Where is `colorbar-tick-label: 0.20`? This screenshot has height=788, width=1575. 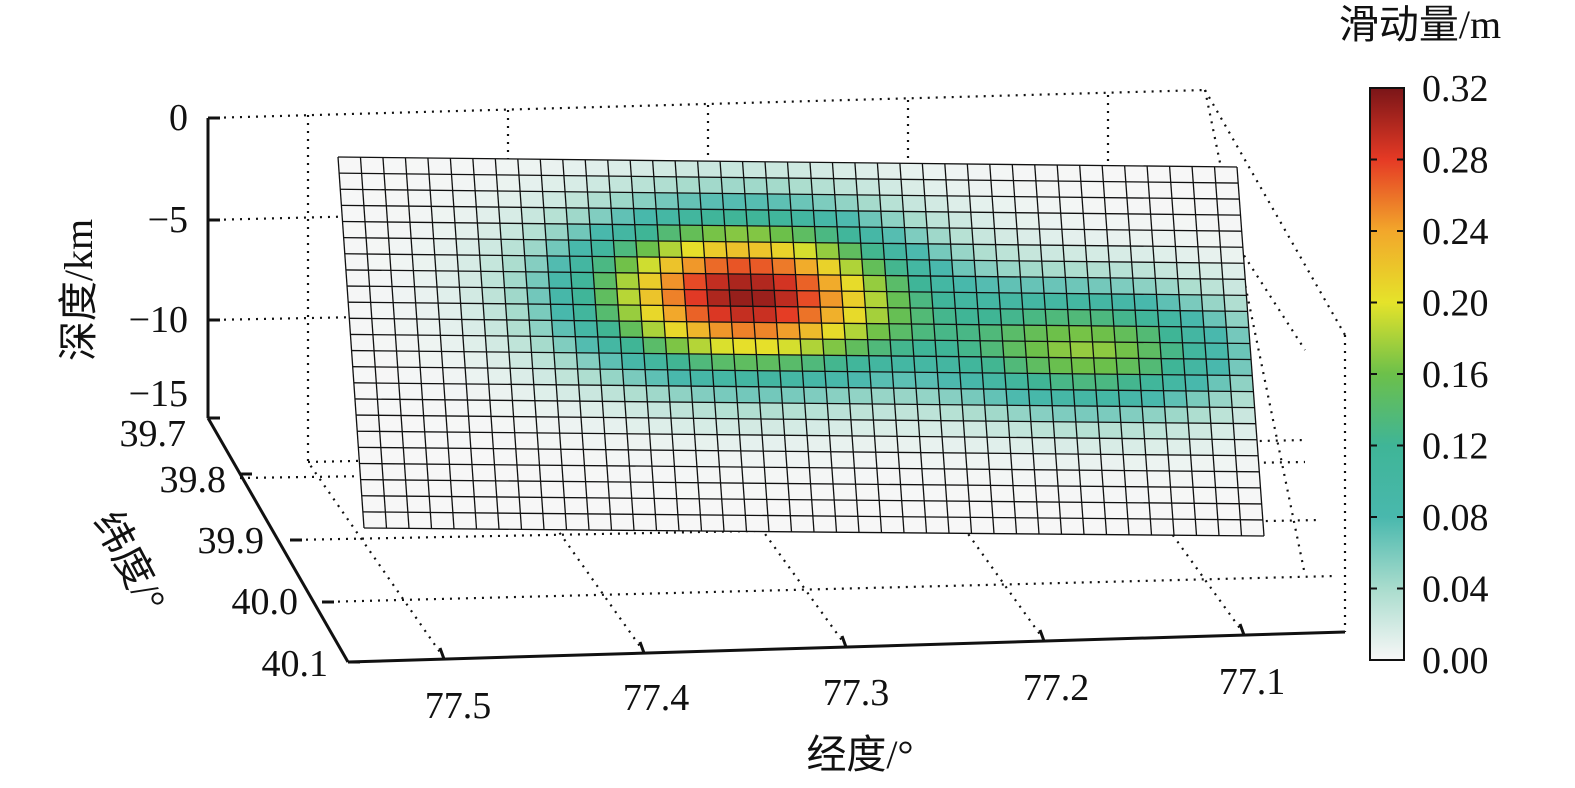
colorbar-tick-label: 0.20 is located at coordinates (1455, 304).